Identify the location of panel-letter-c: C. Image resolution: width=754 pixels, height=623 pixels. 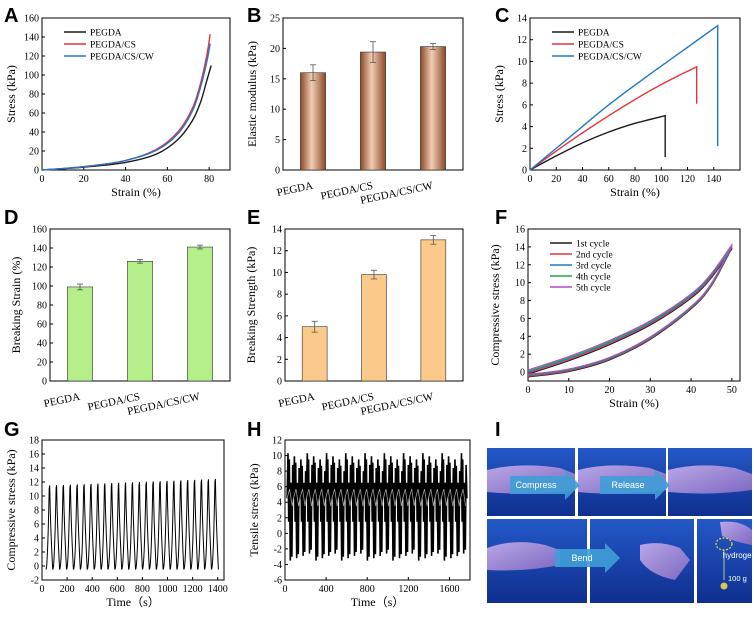
(502, 16).